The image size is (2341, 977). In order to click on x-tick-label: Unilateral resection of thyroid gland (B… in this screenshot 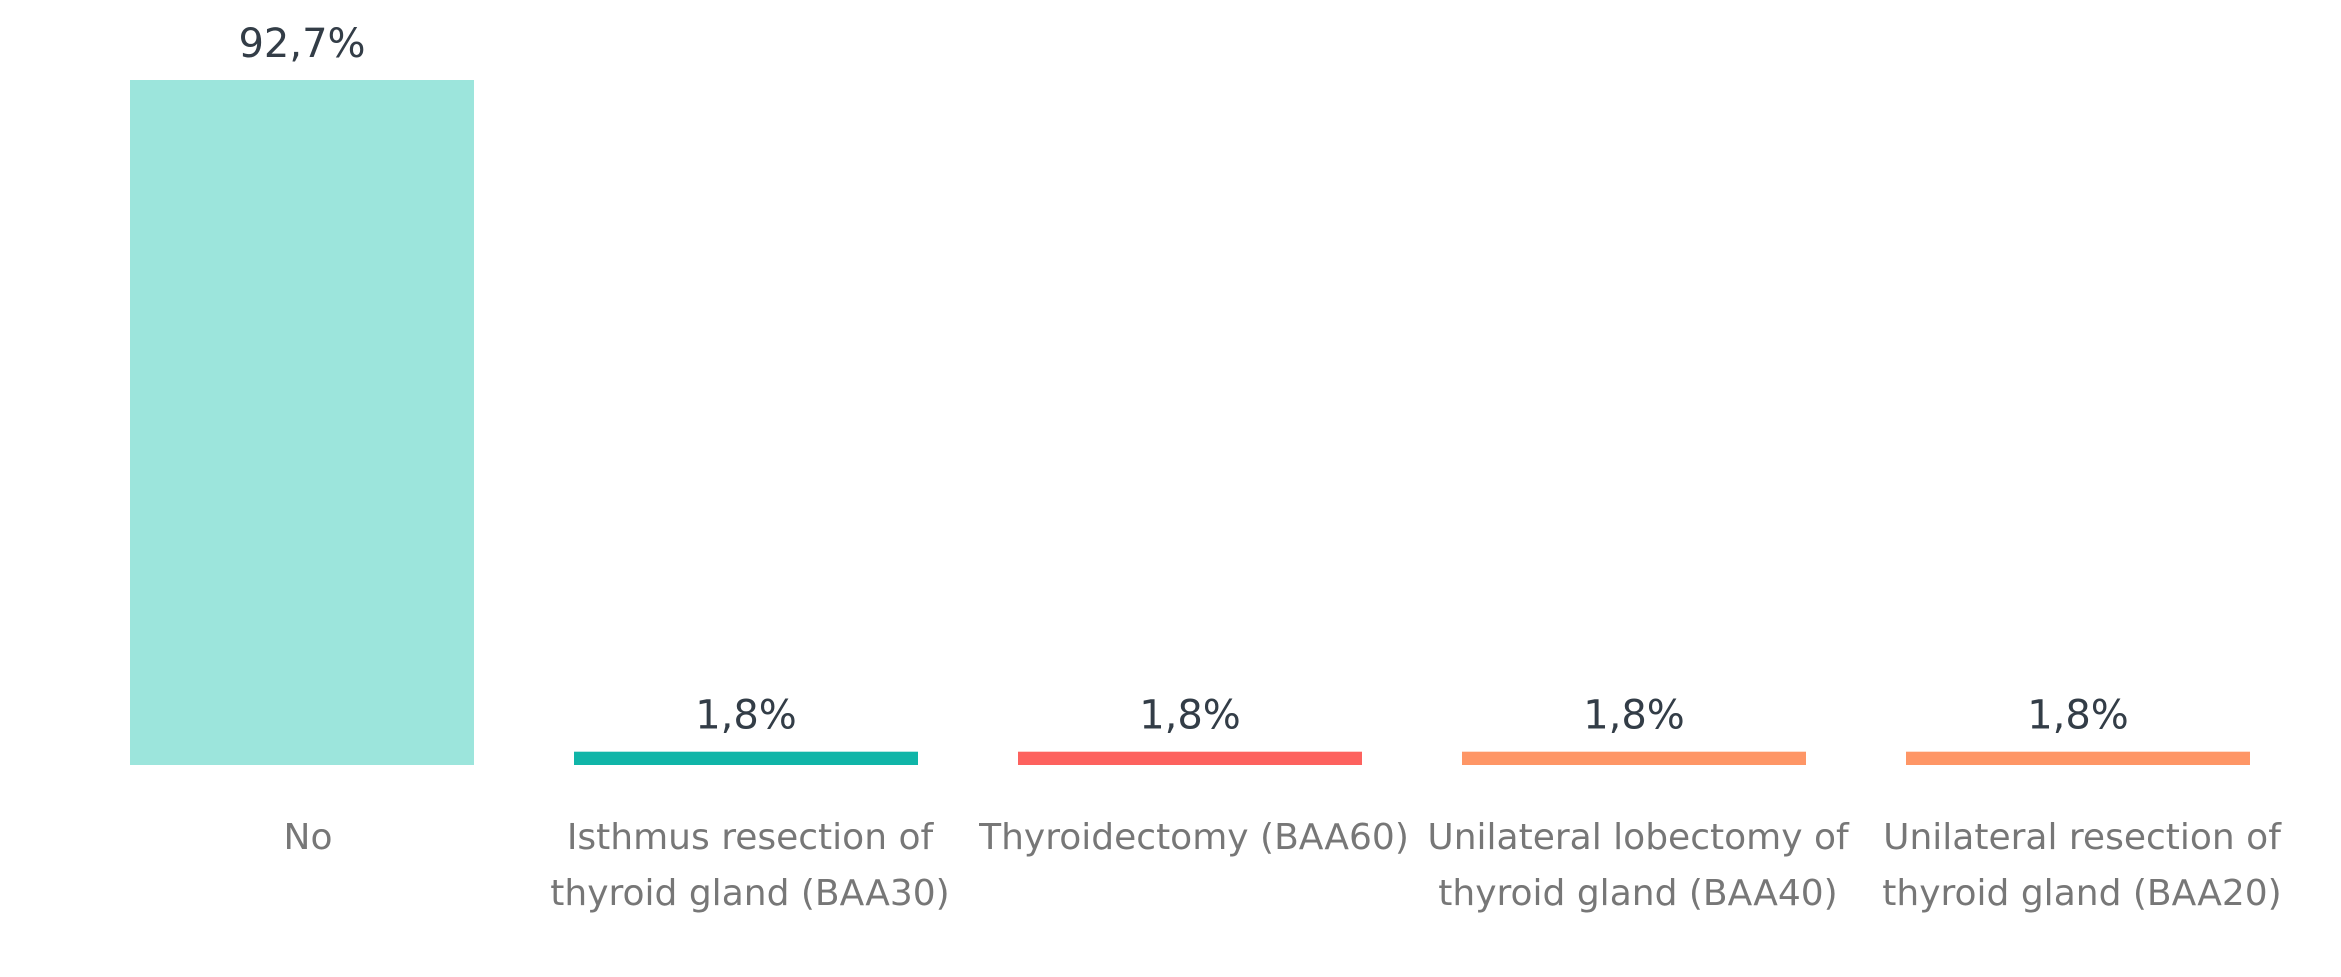, I will do `click(2082, 865)`.